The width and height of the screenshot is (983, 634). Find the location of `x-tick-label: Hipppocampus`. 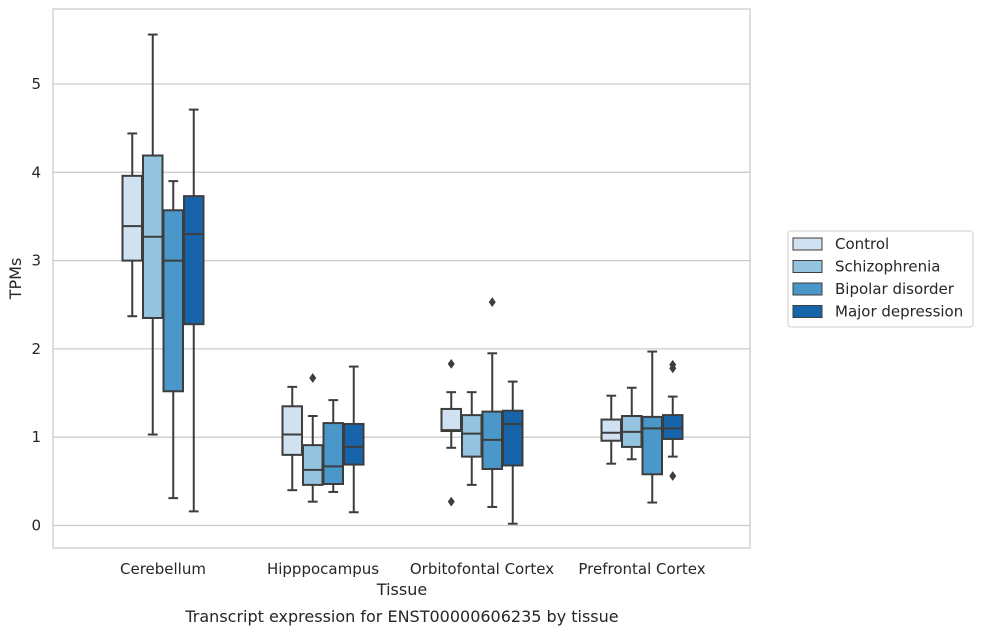

x-tick-label: Hipppocampus is located at coordinates (323, 569).